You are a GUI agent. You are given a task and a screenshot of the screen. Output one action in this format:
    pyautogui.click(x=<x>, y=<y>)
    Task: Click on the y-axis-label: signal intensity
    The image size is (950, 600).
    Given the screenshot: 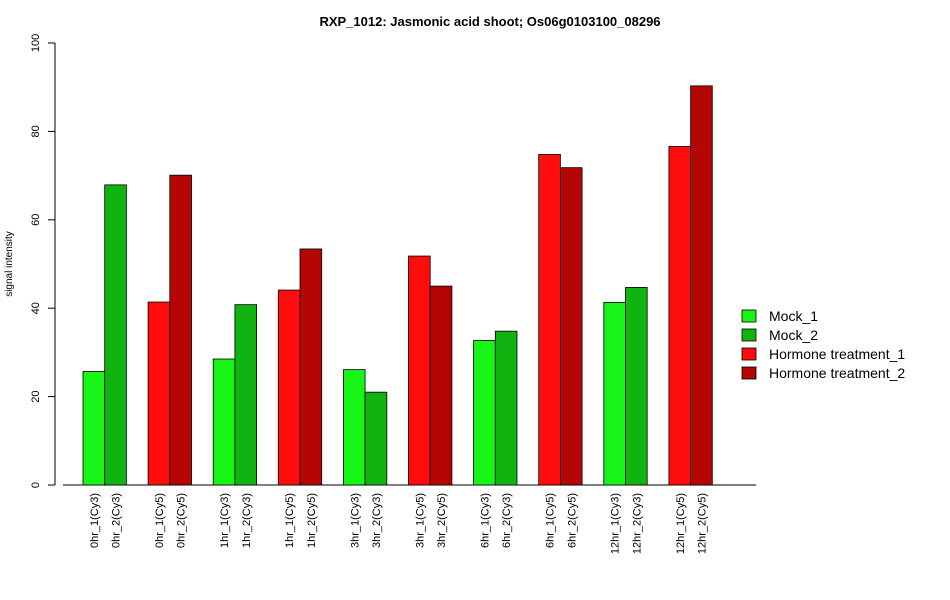 What is the action you would take?
    pyautogui.click(x=9, y=264)
    